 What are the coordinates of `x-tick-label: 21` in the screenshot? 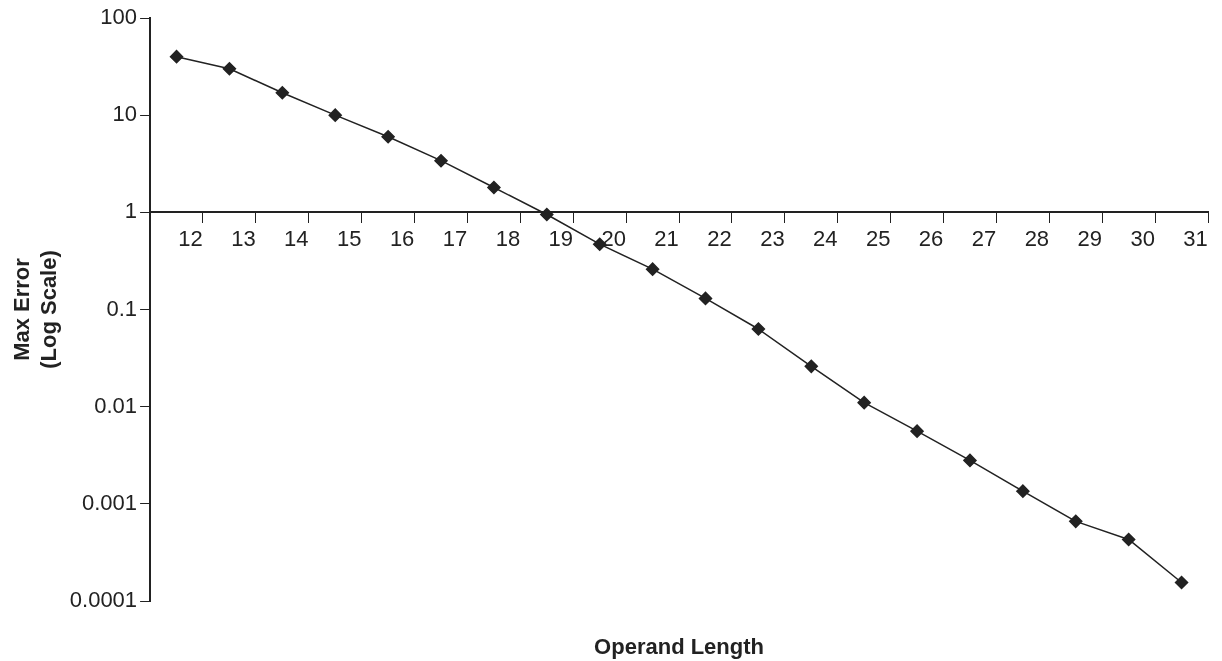 It's located at (666, 238).